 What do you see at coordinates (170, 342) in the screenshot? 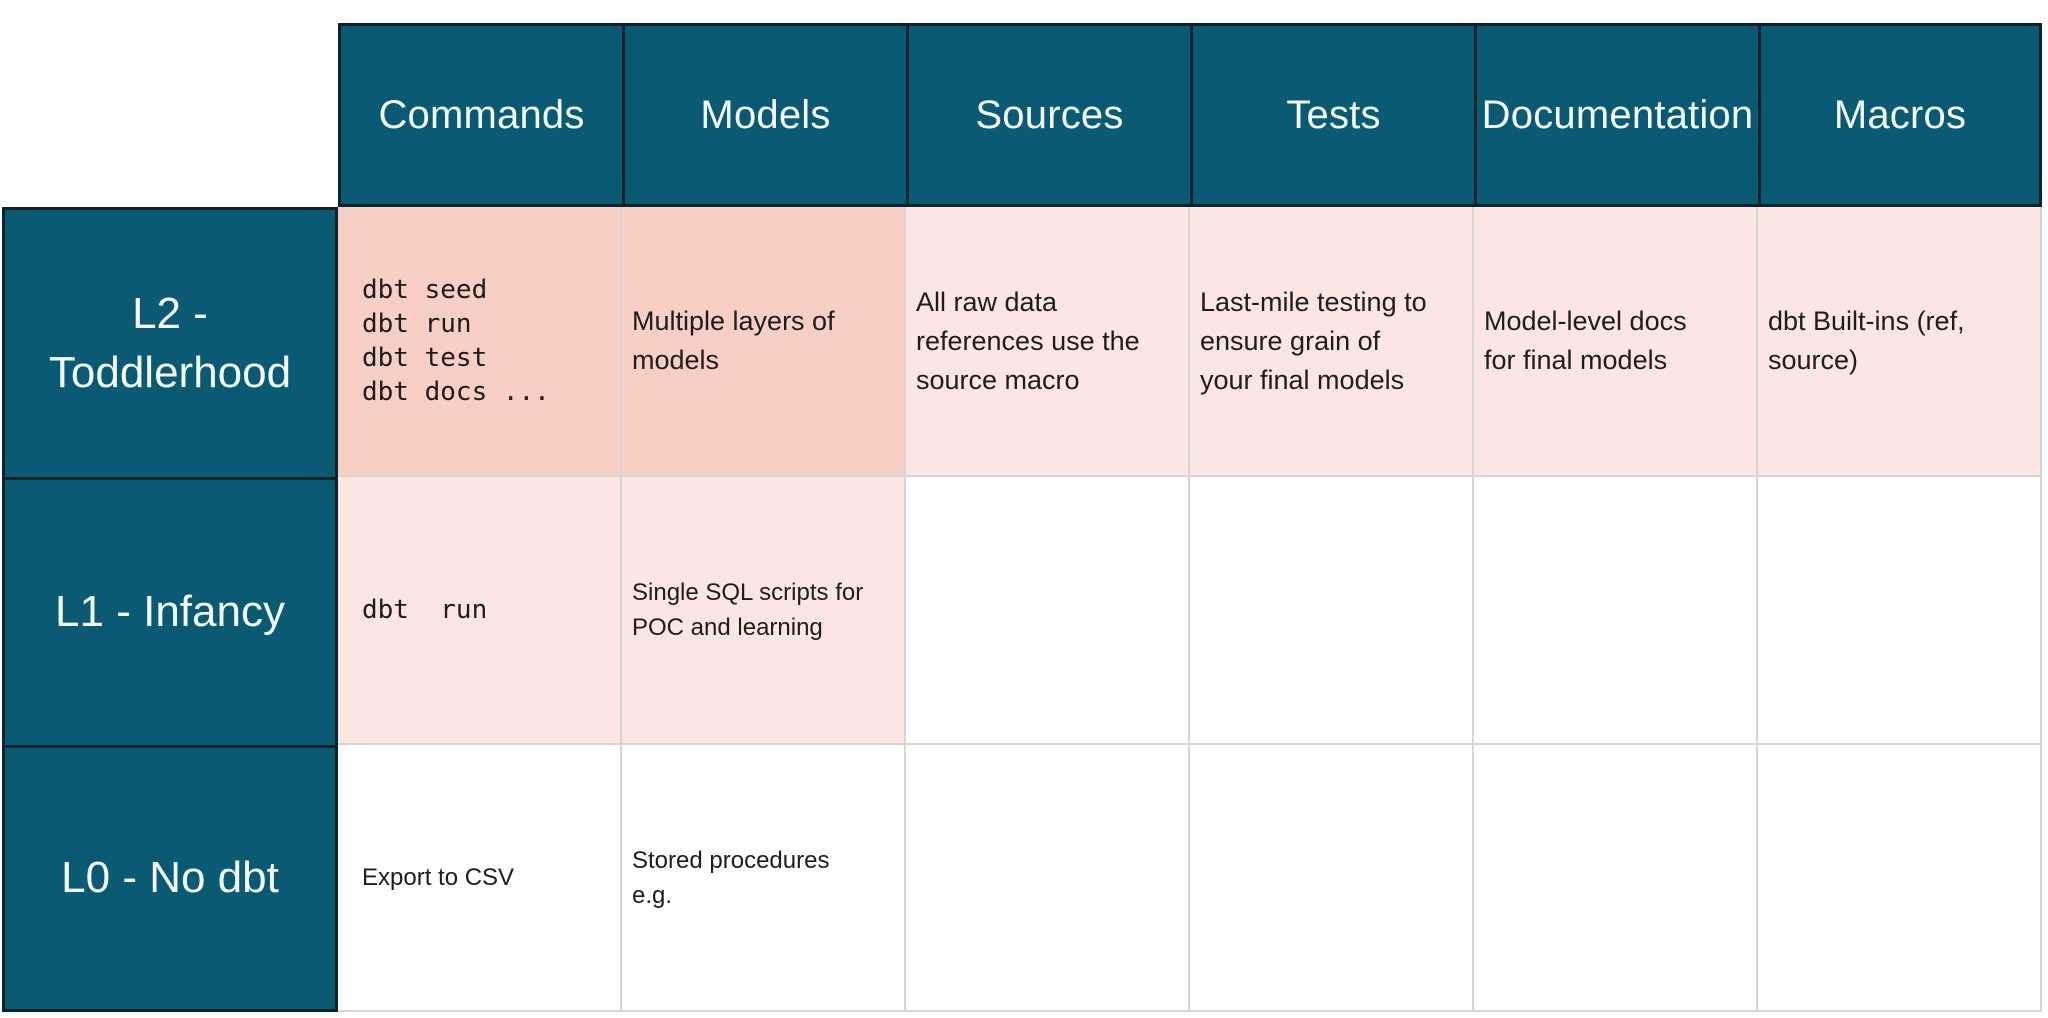
I see `row-header-l2: L2 - Toddlerhood` at bounding box center [170, 342].